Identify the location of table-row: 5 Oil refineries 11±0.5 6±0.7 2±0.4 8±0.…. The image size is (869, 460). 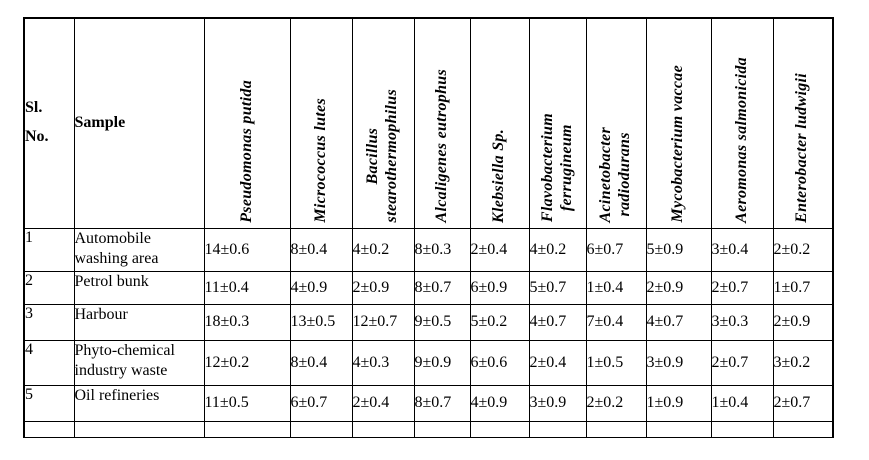
(428, 403).